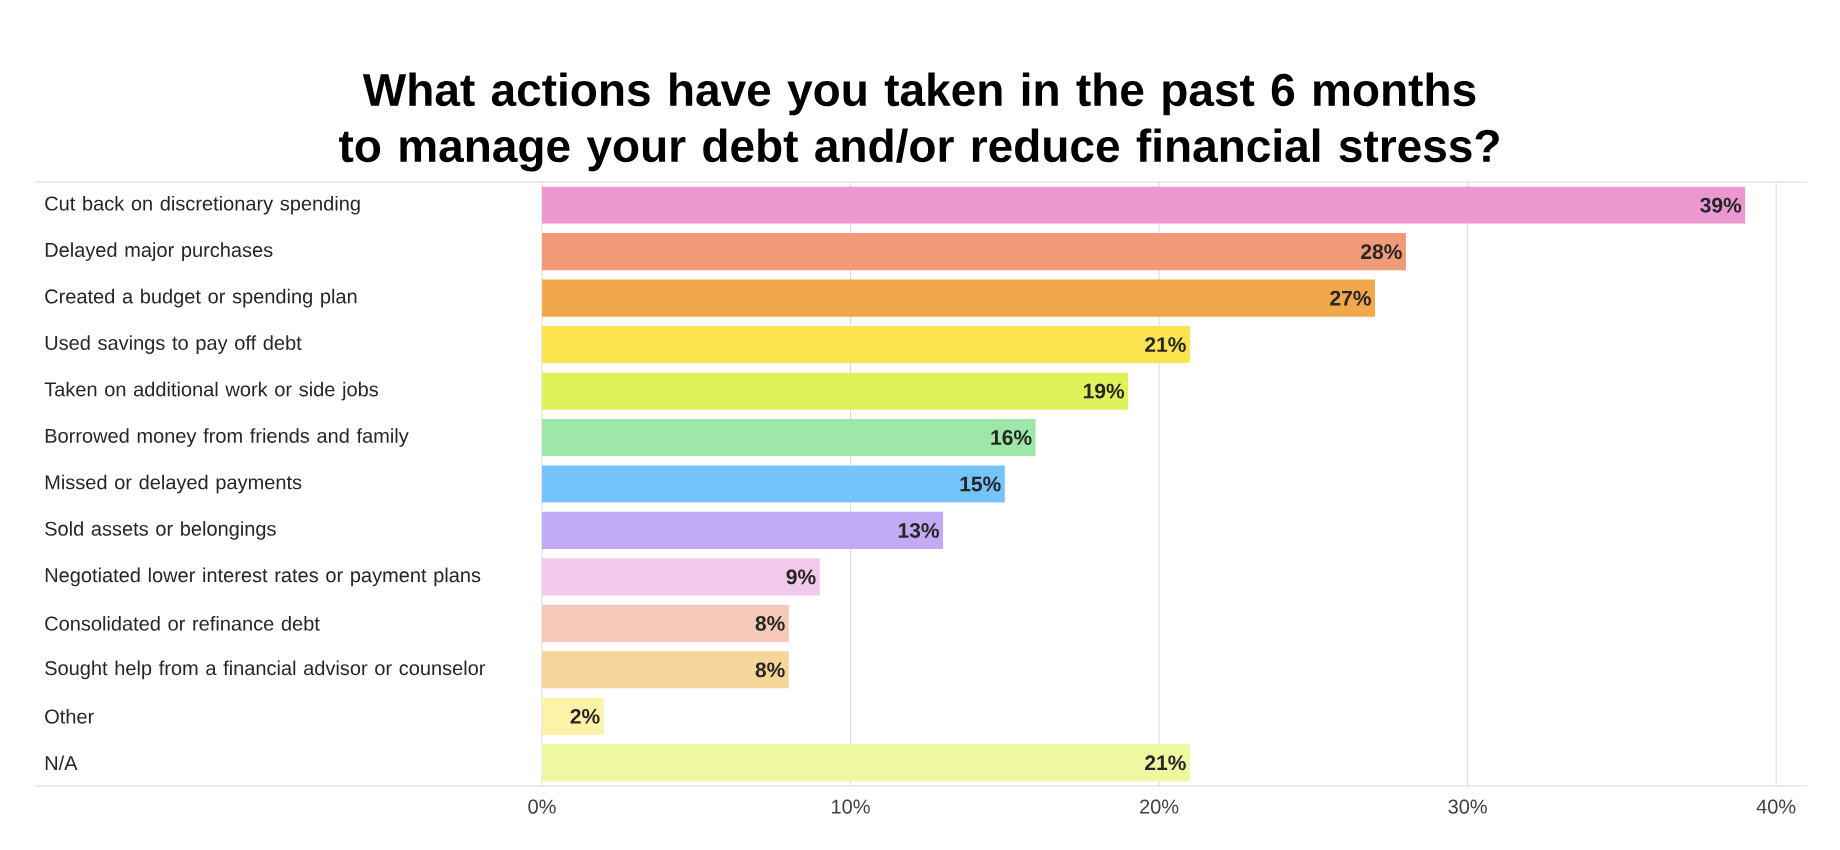  What do you see at coordinates (542, 806) in the screenshot?
I see `x-tick-label: 0%` at bounding box center [542, 806].